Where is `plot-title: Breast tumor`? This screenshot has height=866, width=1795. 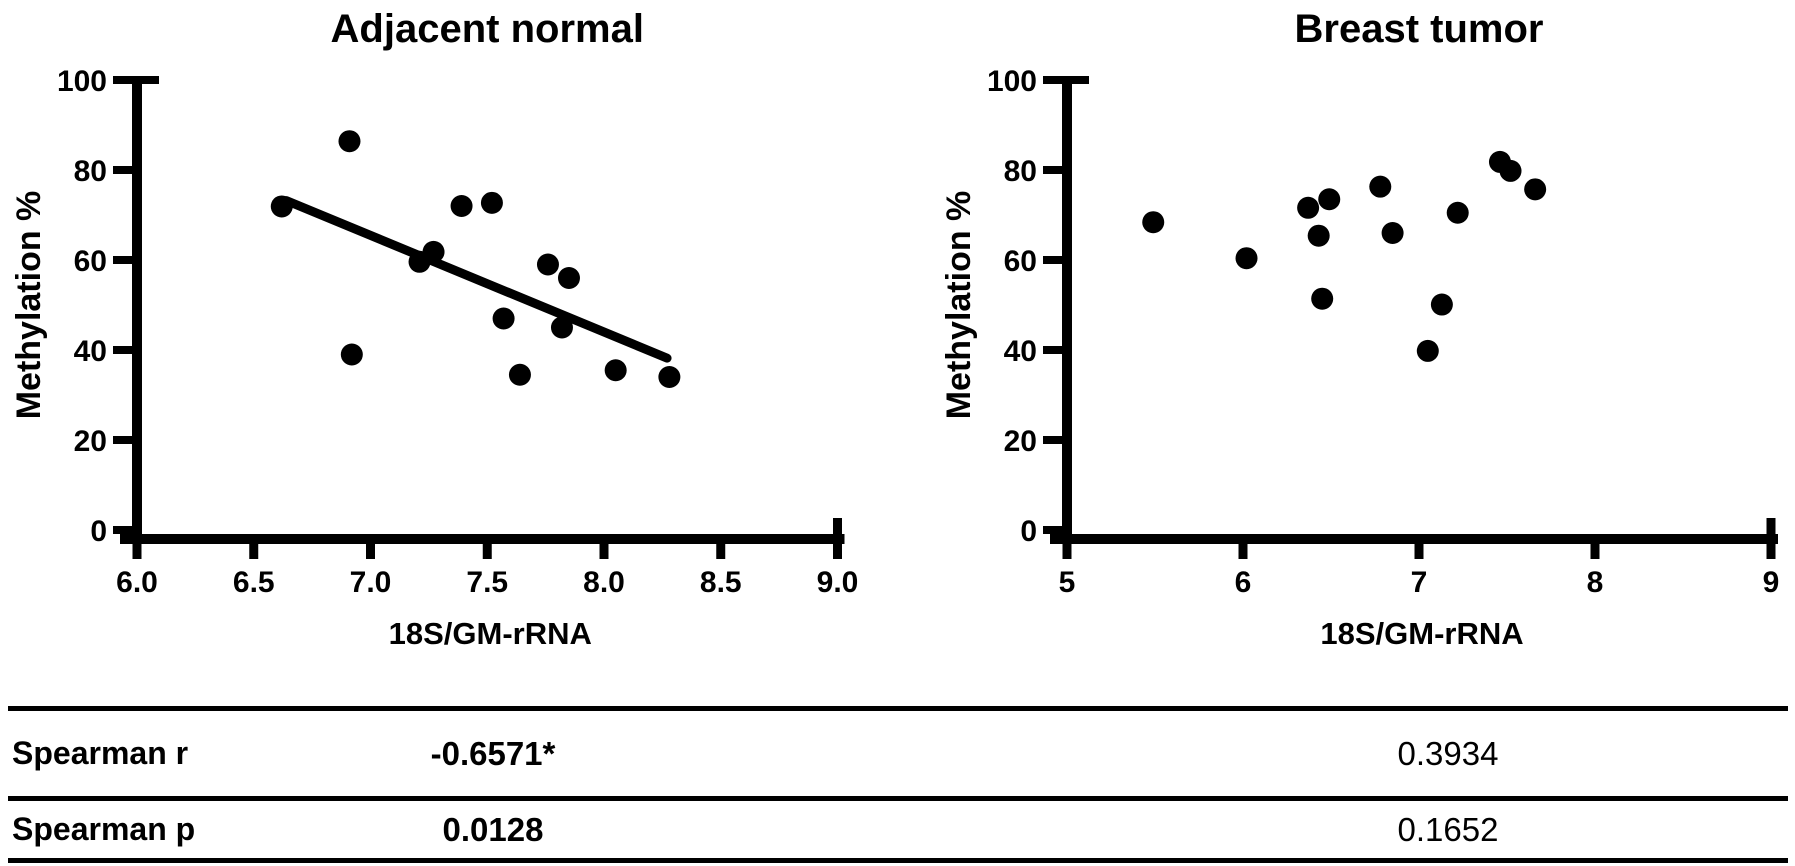 plot-title: Breast tumor is located at coordinates (1419, 29).